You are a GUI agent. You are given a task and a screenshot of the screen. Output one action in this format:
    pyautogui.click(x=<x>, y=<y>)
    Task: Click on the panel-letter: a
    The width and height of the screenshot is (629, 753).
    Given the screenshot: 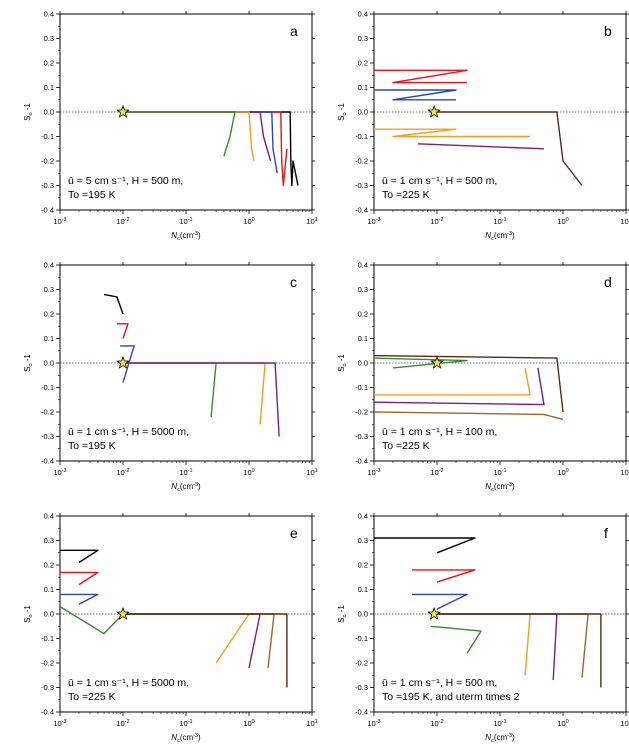 What is the action you would take?
    pyautogui.click(x=294, y=31)
    